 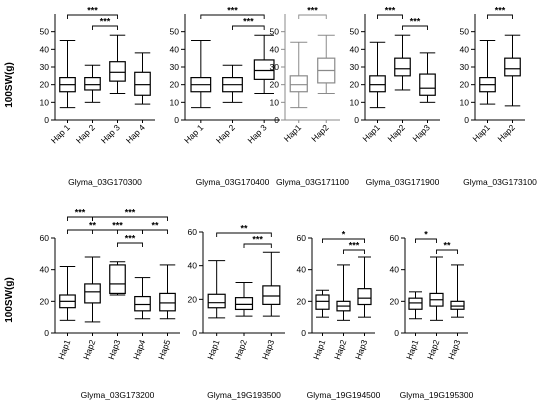 I want to click on panel-title: Glyma_03G171900, so click(x=403, y=182).